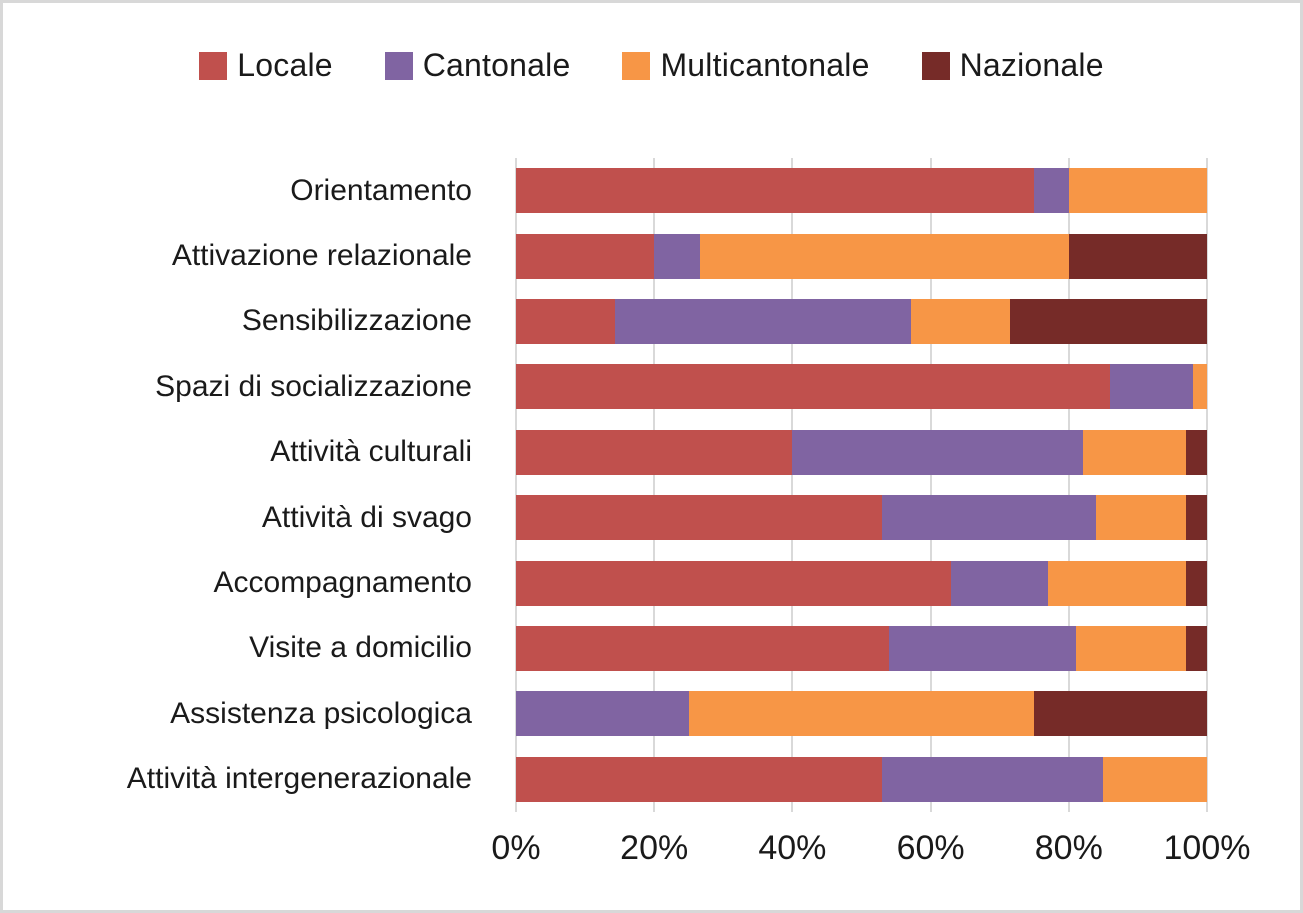  Describe the element at coordinates (321, 256) in the screenshot. I see `category-label-attivazione-relazionale: Attivazione relazionale` at that location.